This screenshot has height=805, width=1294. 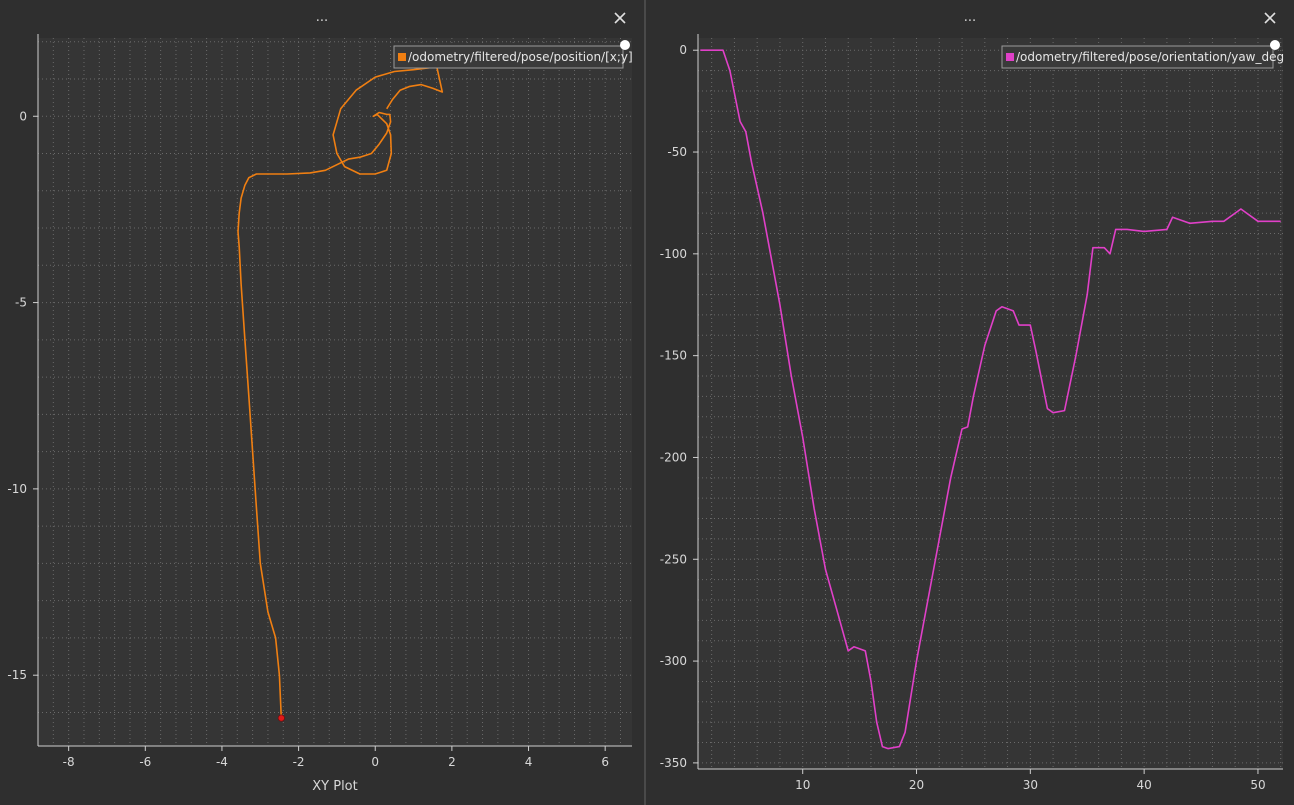 What do you see at coordinates (605, 762) in the screenshot?
I see `x-tick-label: 6` at bounding box center [605, 762].